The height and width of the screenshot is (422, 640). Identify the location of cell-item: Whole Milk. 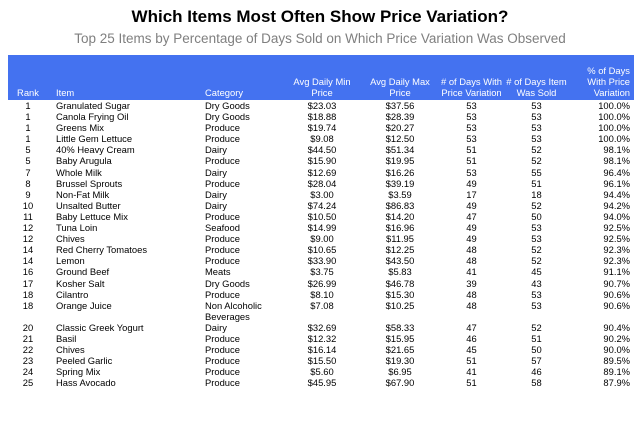
(79, 172).